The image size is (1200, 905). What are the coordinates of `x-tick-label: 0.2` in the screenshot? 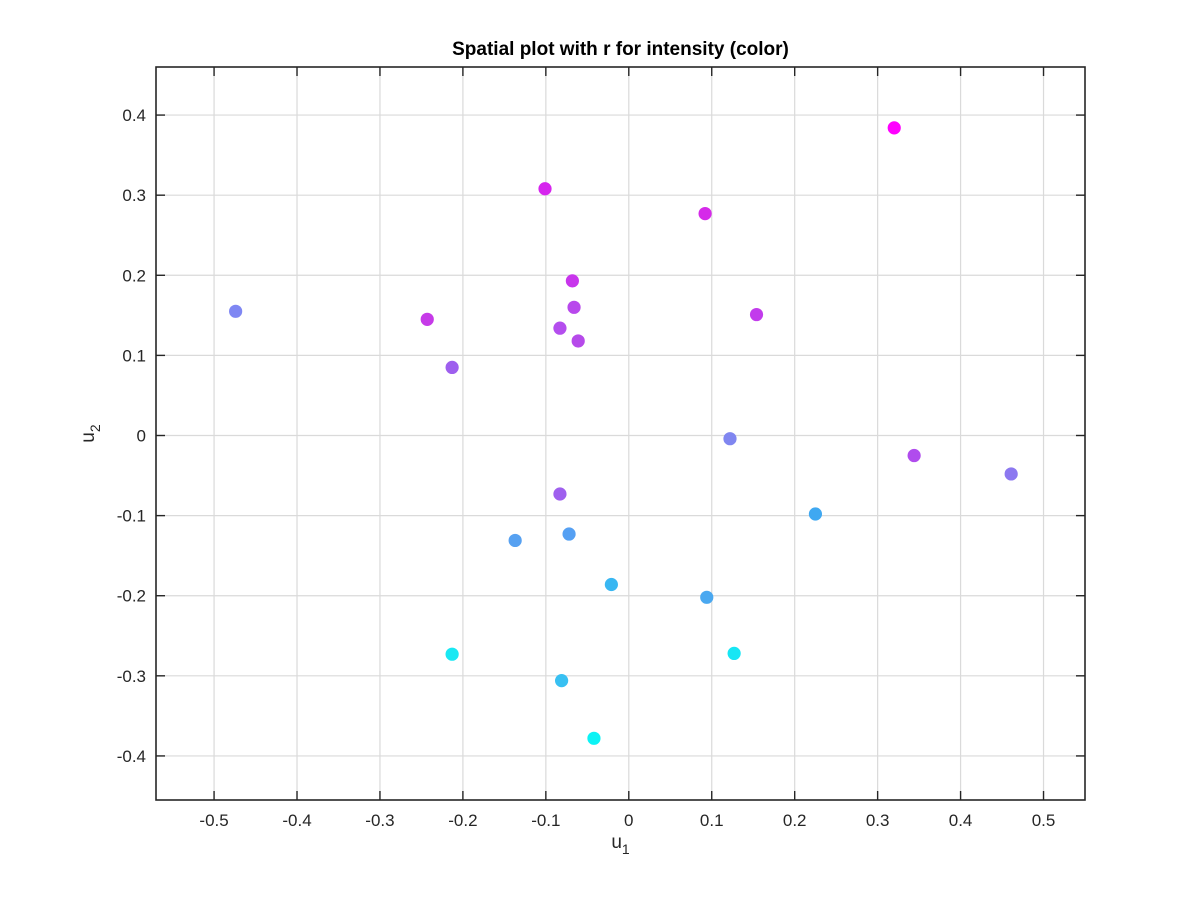 It's located at (795, 820).